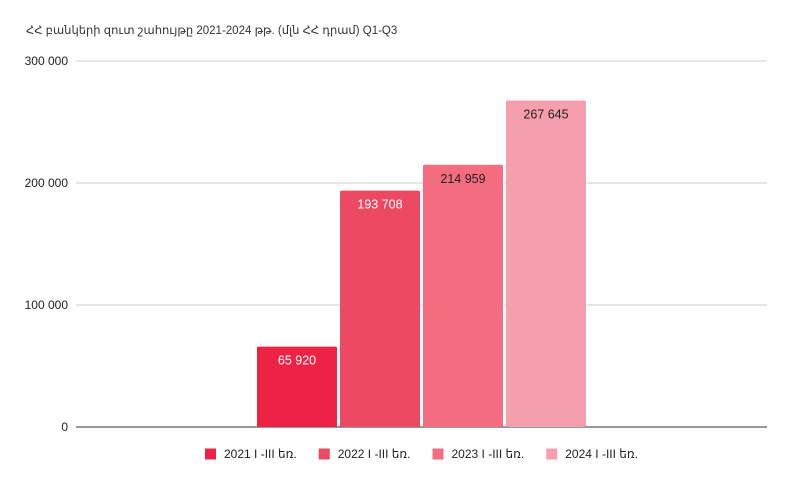 Image resolution: width=792 pixels, height=489 pixels. Describe the element at coordinates (47, 183) in the screenshot. I see `y-tick-label: 200 000` at that location.